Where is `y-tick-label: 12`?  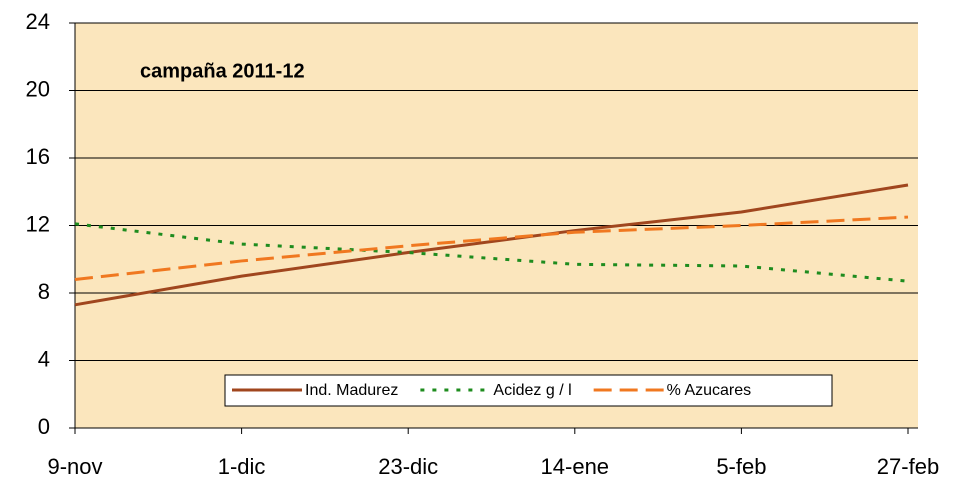 y-tick-label: 12 is located at coordinates (38, 223).